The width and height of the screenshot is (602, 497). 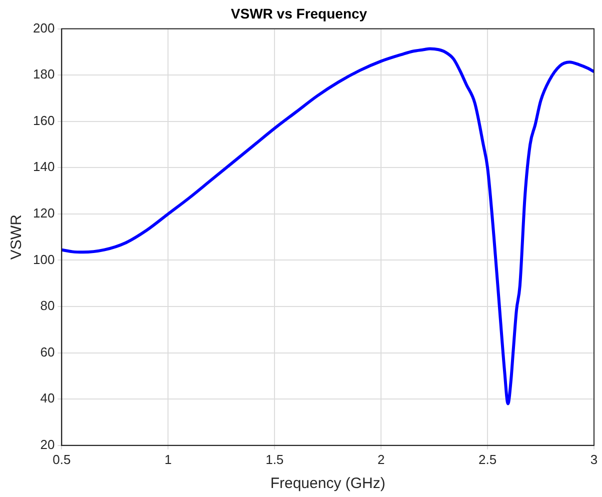 What do you see at coordinates (43, 166) in the screenshot?
I see `y-tick-label: 140` at bounding box center [43, 166].